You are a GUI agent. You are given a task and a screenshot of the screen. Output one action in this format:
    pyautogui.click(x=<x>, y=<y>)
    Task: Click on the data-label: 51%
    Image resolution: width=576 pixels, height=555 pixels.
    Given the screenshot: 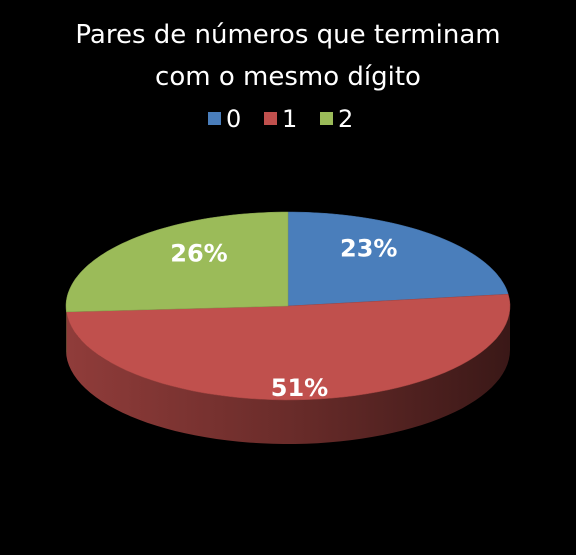 What is the action you would take?
    pyautogui.click(x=299, y=388)
    